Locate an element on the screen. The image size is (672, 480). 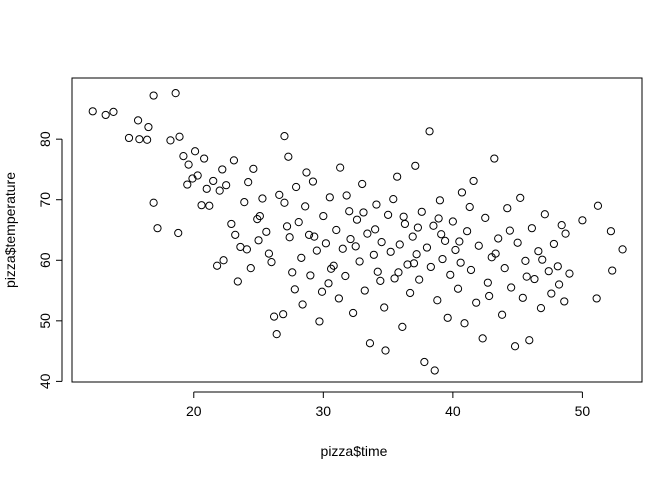
y-tick-label: 50 is located at coordinates (45, 321).